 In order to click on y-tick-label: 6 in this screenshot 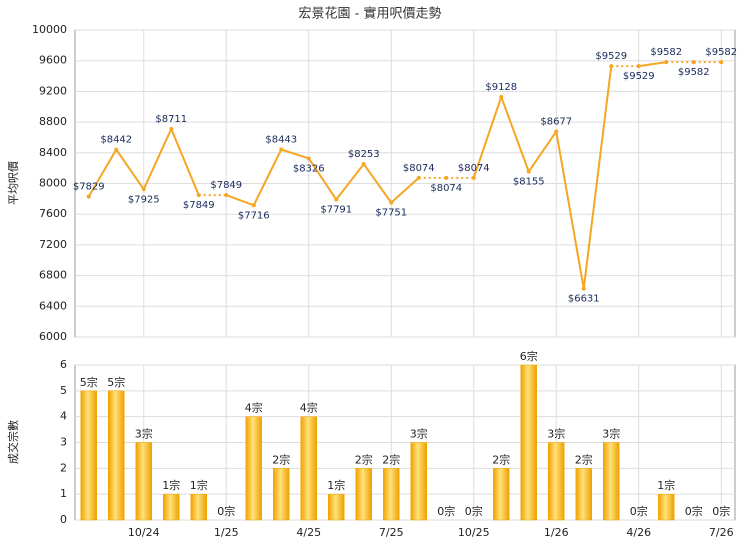, I will do `click(63, 364)`.